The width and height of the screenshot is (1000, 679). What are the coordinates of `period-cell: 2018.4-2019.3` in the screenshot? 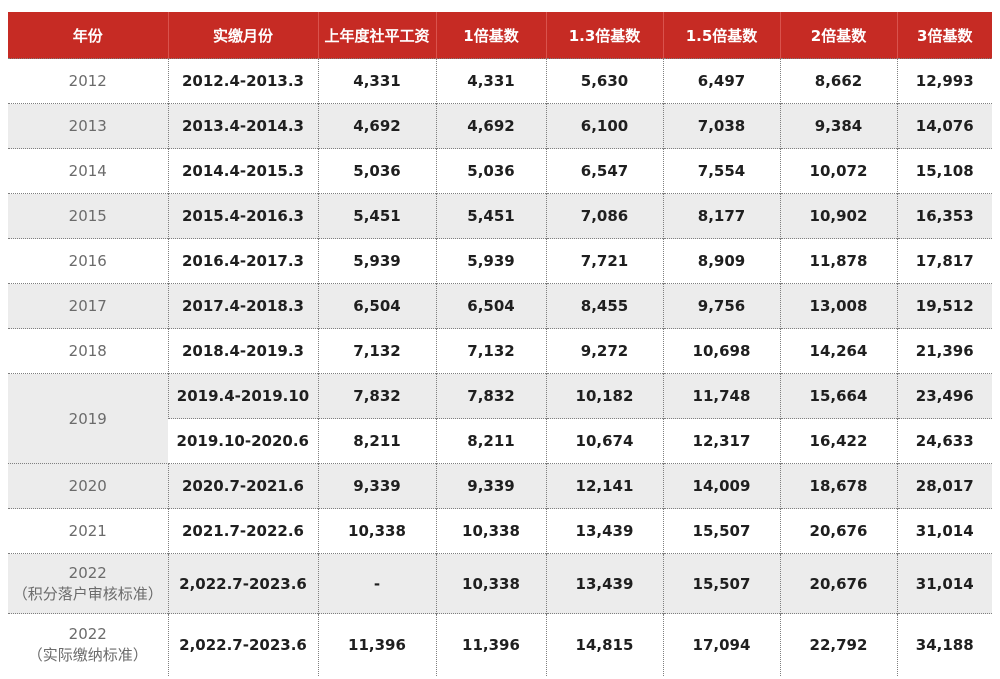 It's located at (242, 351).